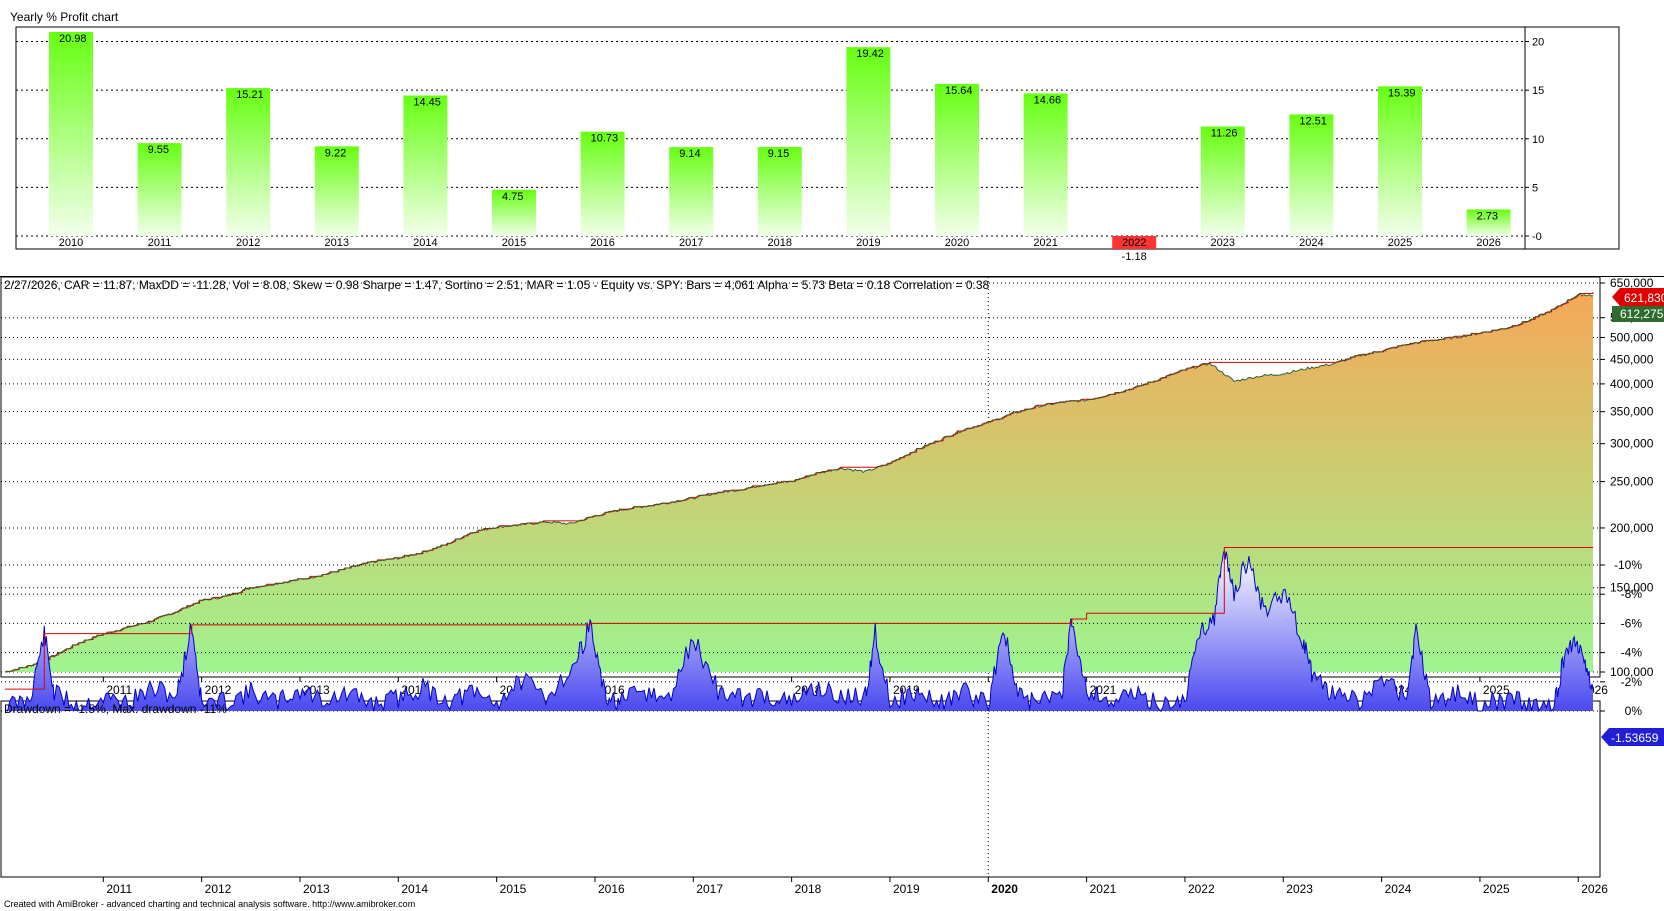 The width and height of the screenshot is (1664, 911). Describe the element at coordinates (1201, 889) in the screenshot. I see `drawdown-x-tick-label: 2022` at that location.